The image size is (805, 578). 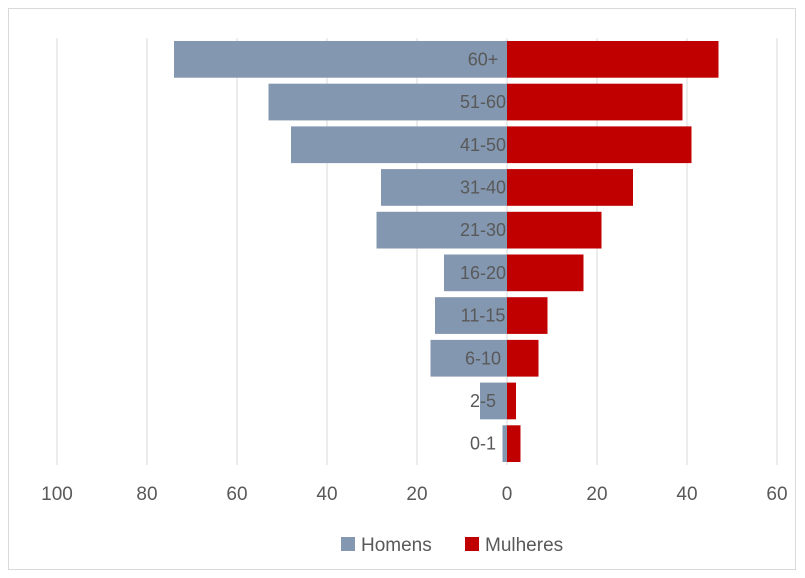 What do you see at coordinates (483, 358) in the screenshot?
I see `category-label-6-10: 6-10` at bounding box center [483, 358].